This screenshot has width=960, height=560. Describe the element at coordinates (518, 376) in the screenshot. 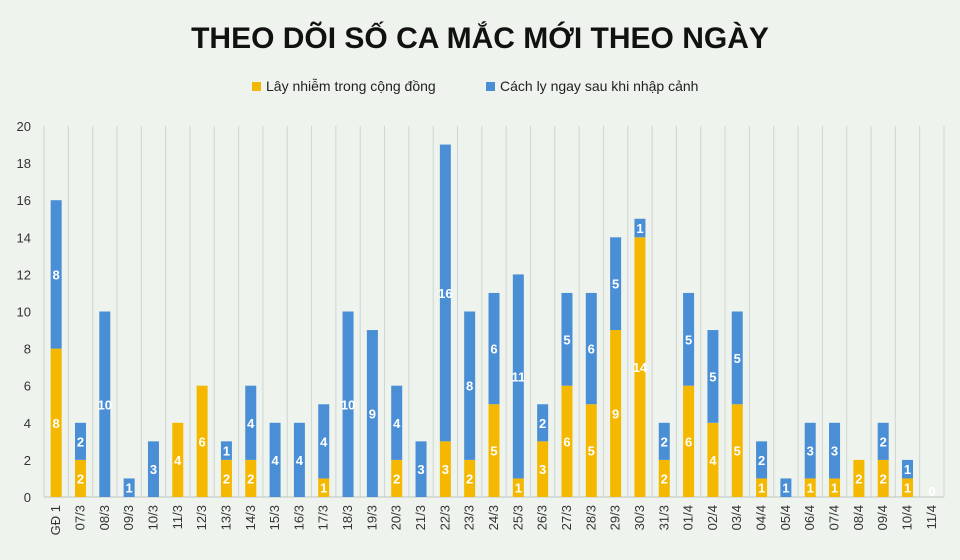

I see `data-label: 11` at that location.